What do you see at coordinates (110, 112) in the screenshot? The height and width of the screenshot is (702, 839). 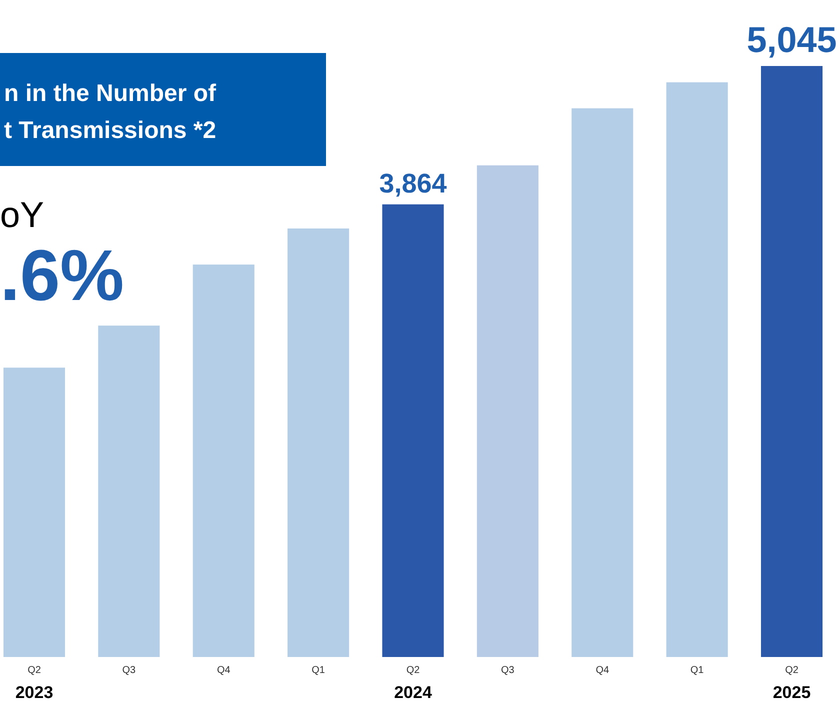 I see `text: n in the Number of t Transmissions *2` at bounding box center [110, 112].